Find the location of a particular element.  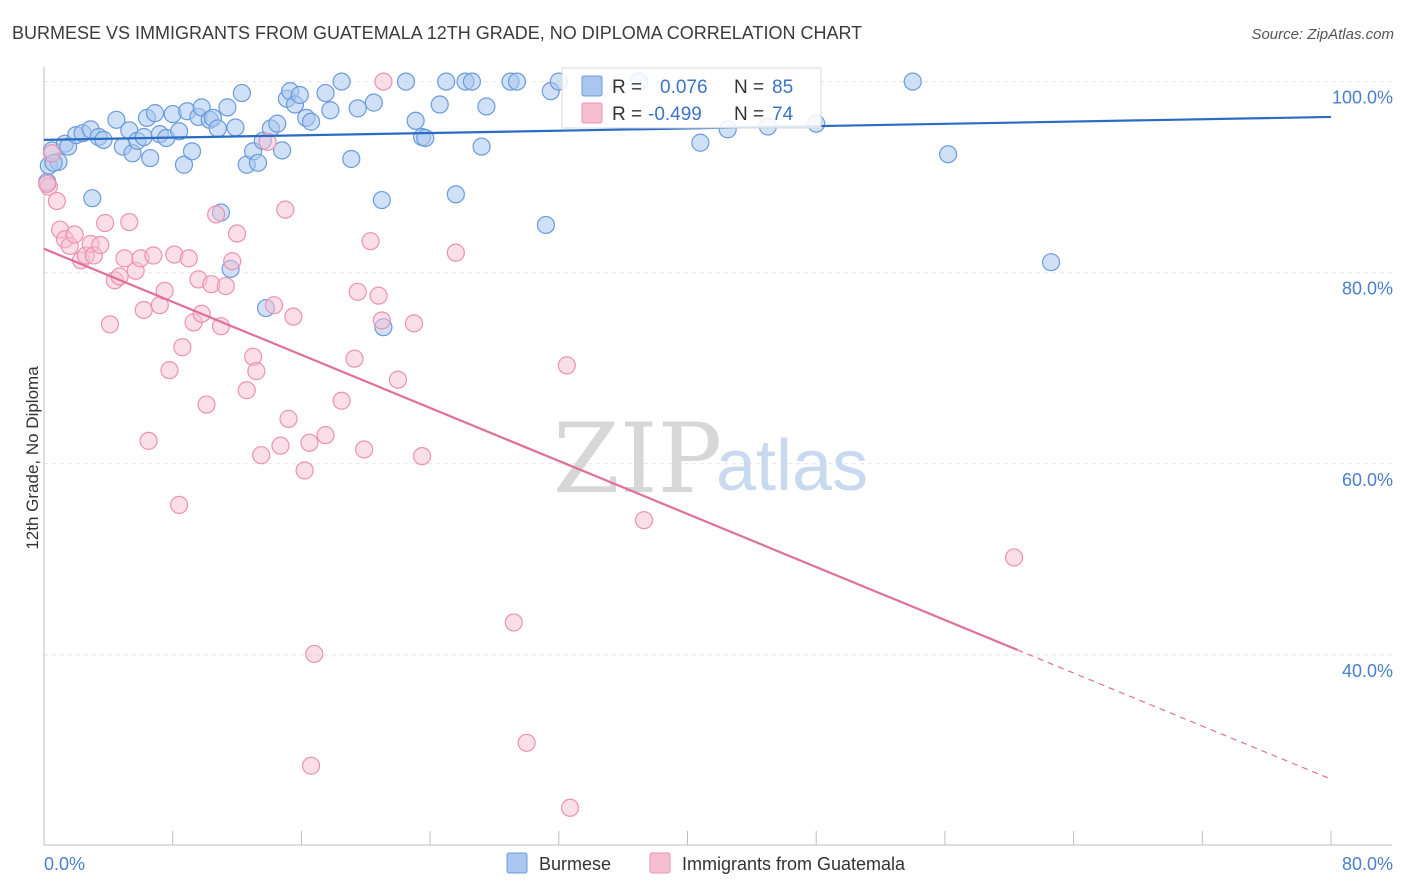

stats-legend-n-value: 85 is located at coordinates (782, 87).